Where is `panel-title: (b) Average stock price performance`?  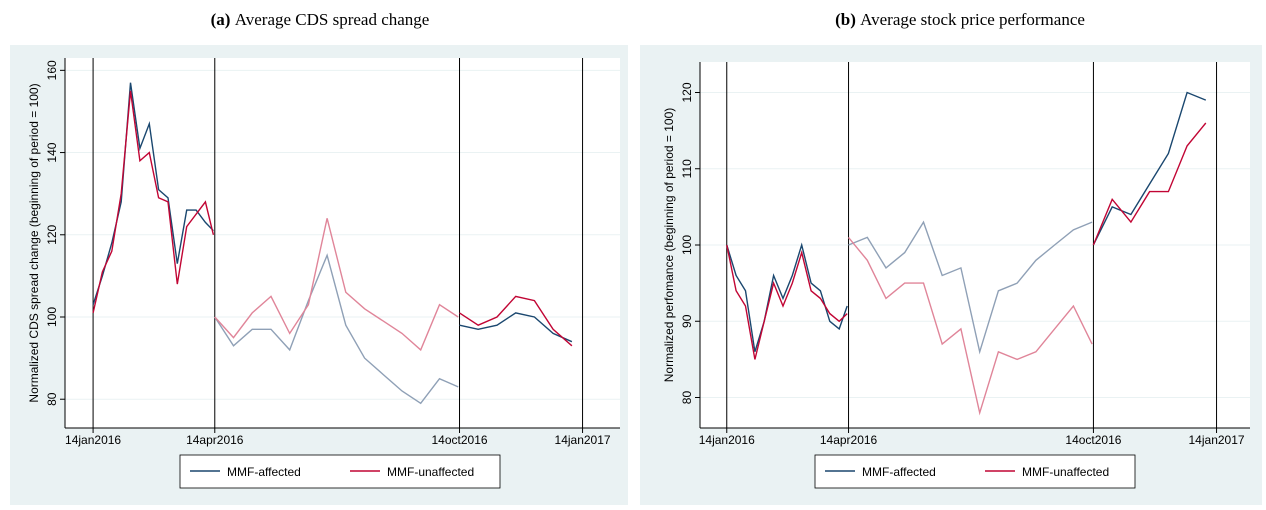 panel-title: (b) Average stock price performance is located at coordinates (960, 19).